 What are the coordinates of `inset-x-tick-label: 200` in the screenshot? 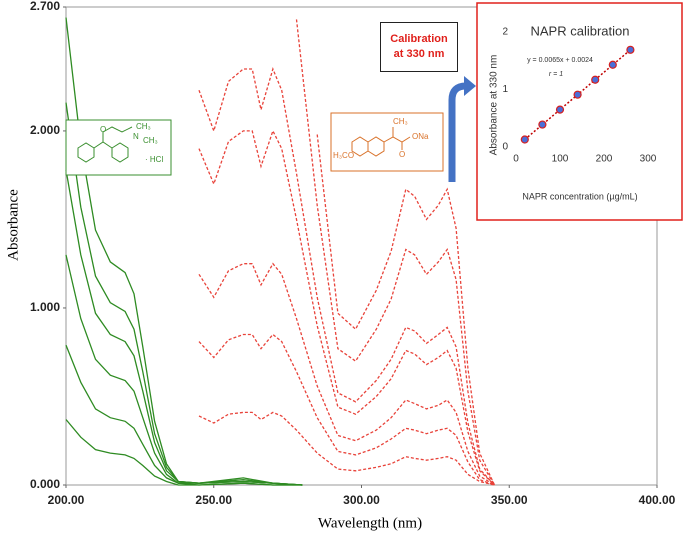 It's located at (604, 159).